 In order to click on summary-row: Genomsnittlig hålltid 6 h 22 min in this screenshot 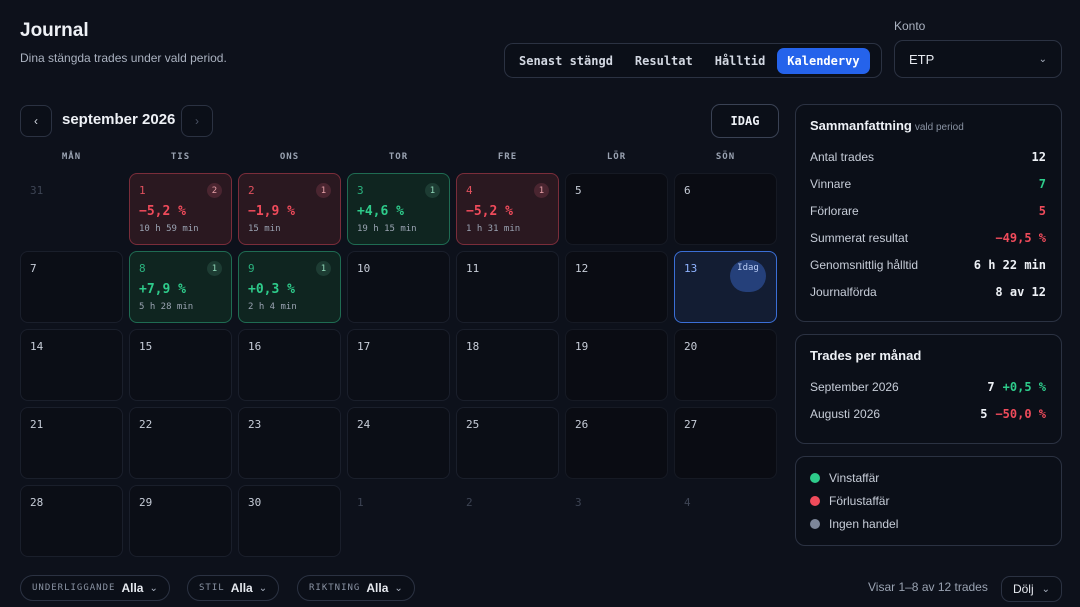, I will do `click(928, 265)`.